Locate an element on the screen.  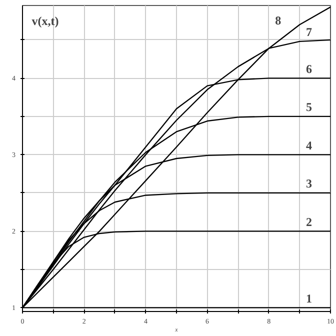
series-label: 3 is located at coordinates (309, 183).